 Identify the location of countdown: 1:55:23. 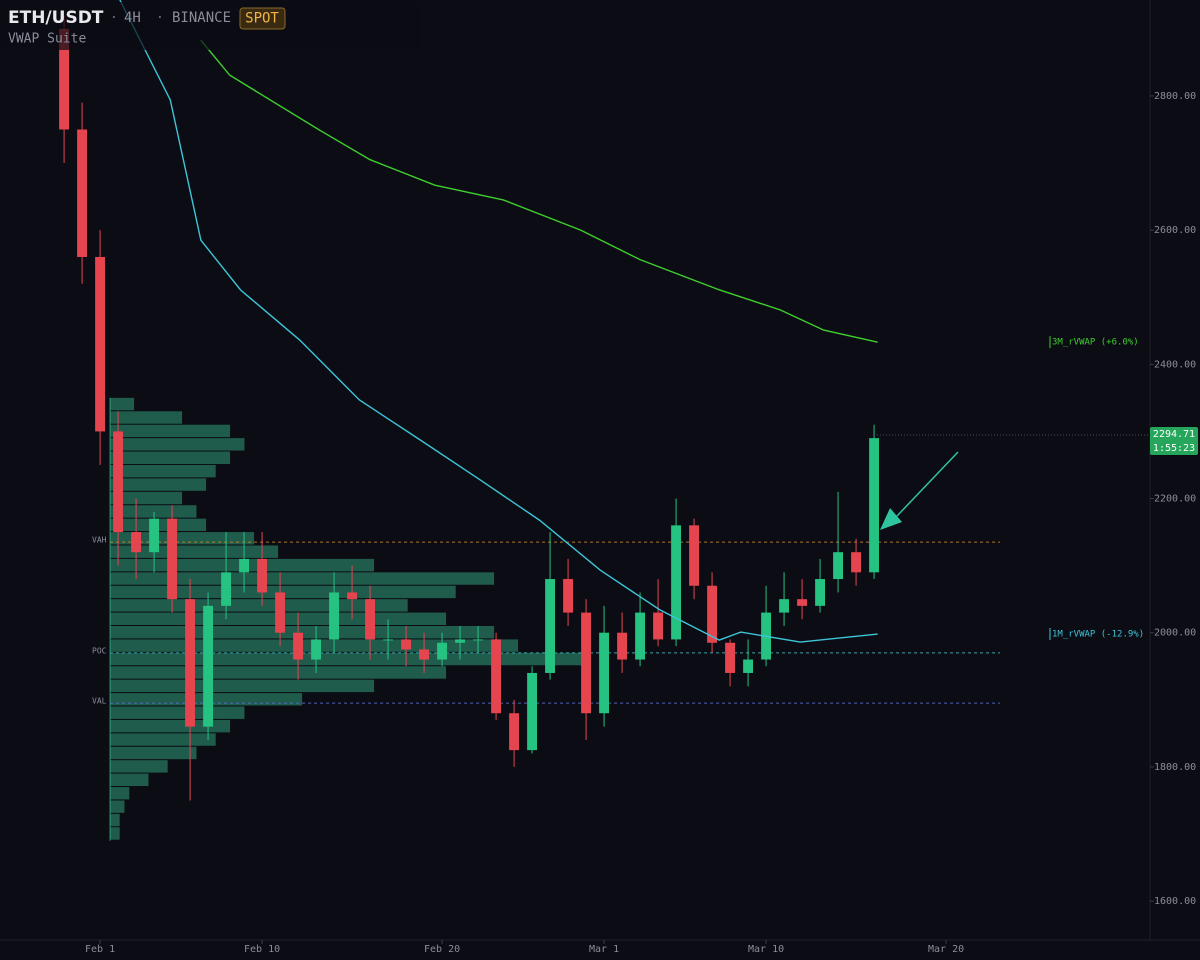
(1174, 448).